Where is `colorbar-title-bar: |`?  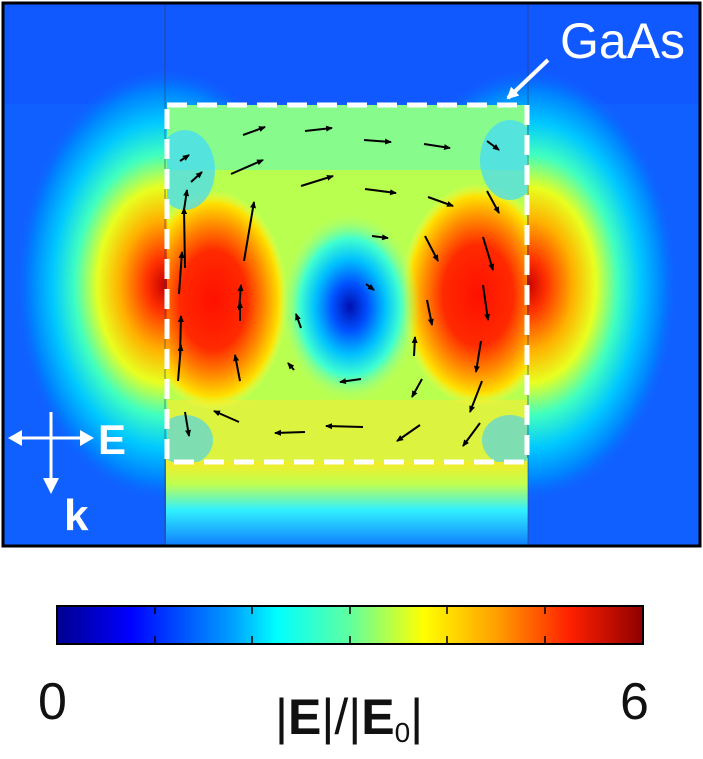 colorbar-title-bar: | is located at coordinates (281, 717).